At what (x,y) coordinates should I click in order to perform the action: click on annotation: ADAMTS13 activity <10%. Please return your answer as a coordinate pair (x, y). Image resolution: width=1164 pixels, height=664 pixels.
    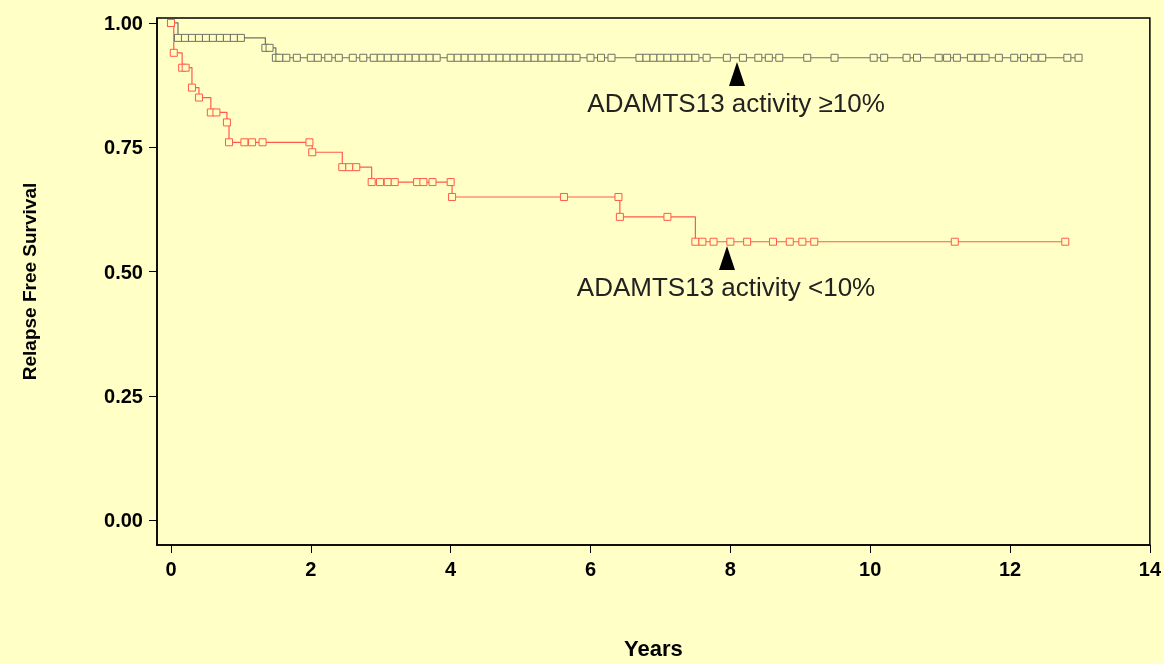
    Looking at the image, I should click on (726, 287).